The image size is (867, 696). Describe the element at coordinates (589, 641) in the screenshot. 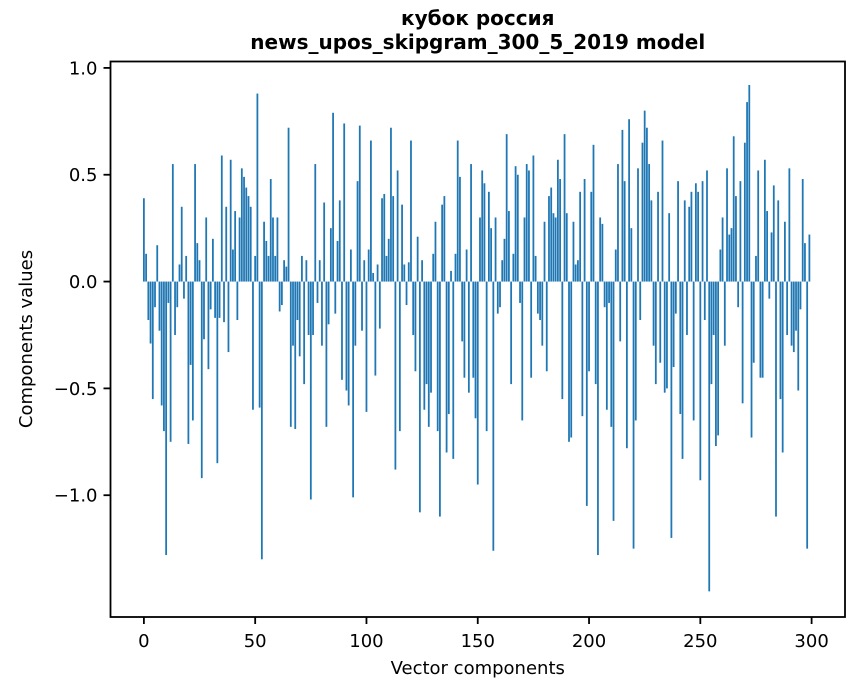

I see `x-tick-label: 200` at that location.